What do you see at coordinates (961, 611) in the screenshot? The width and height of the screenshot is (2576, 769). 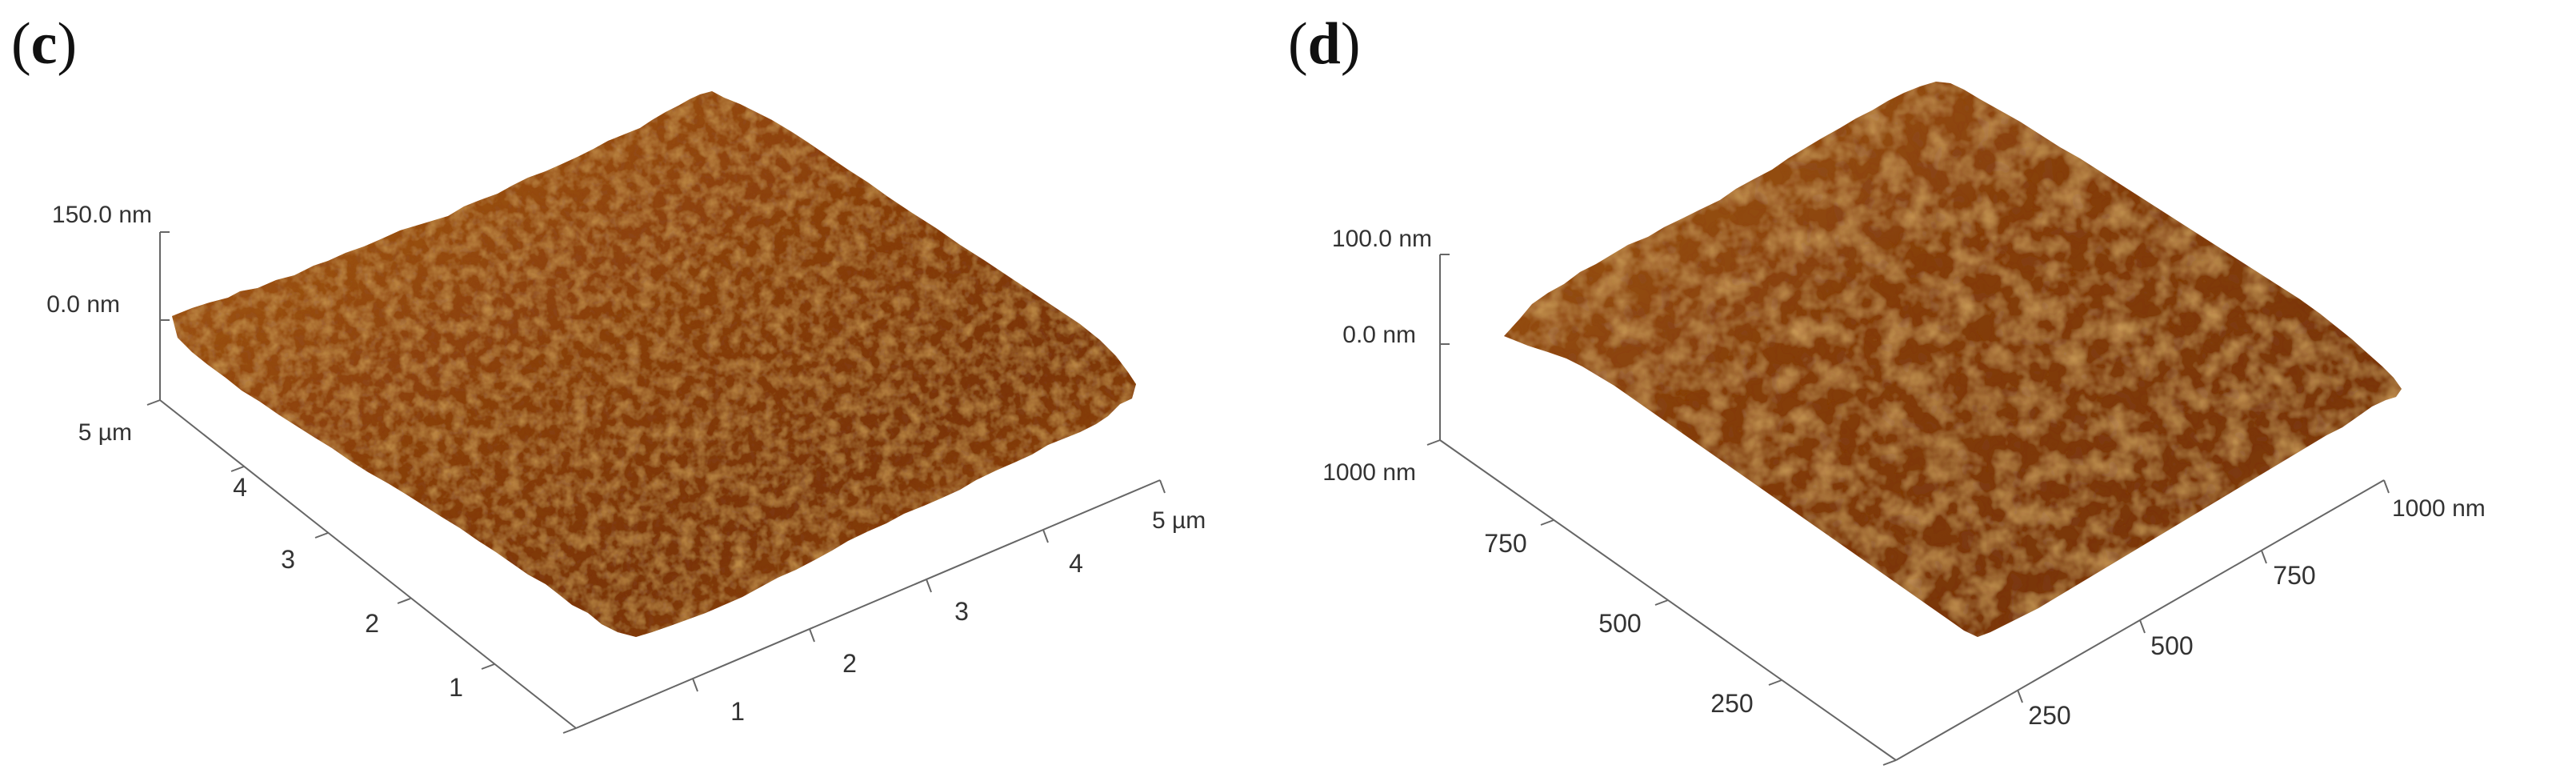 I see `right-axis-tick-label: 3` at bounding box center [961, 611].